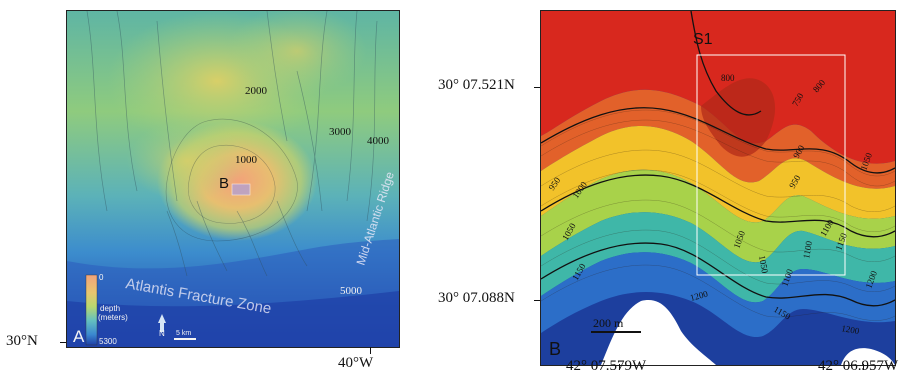 This screenshot has width=922, height=377. What do you see at coordinates (241, 189) in the screenshot?
I see `study-area-box` at bounding box center [241, 189].